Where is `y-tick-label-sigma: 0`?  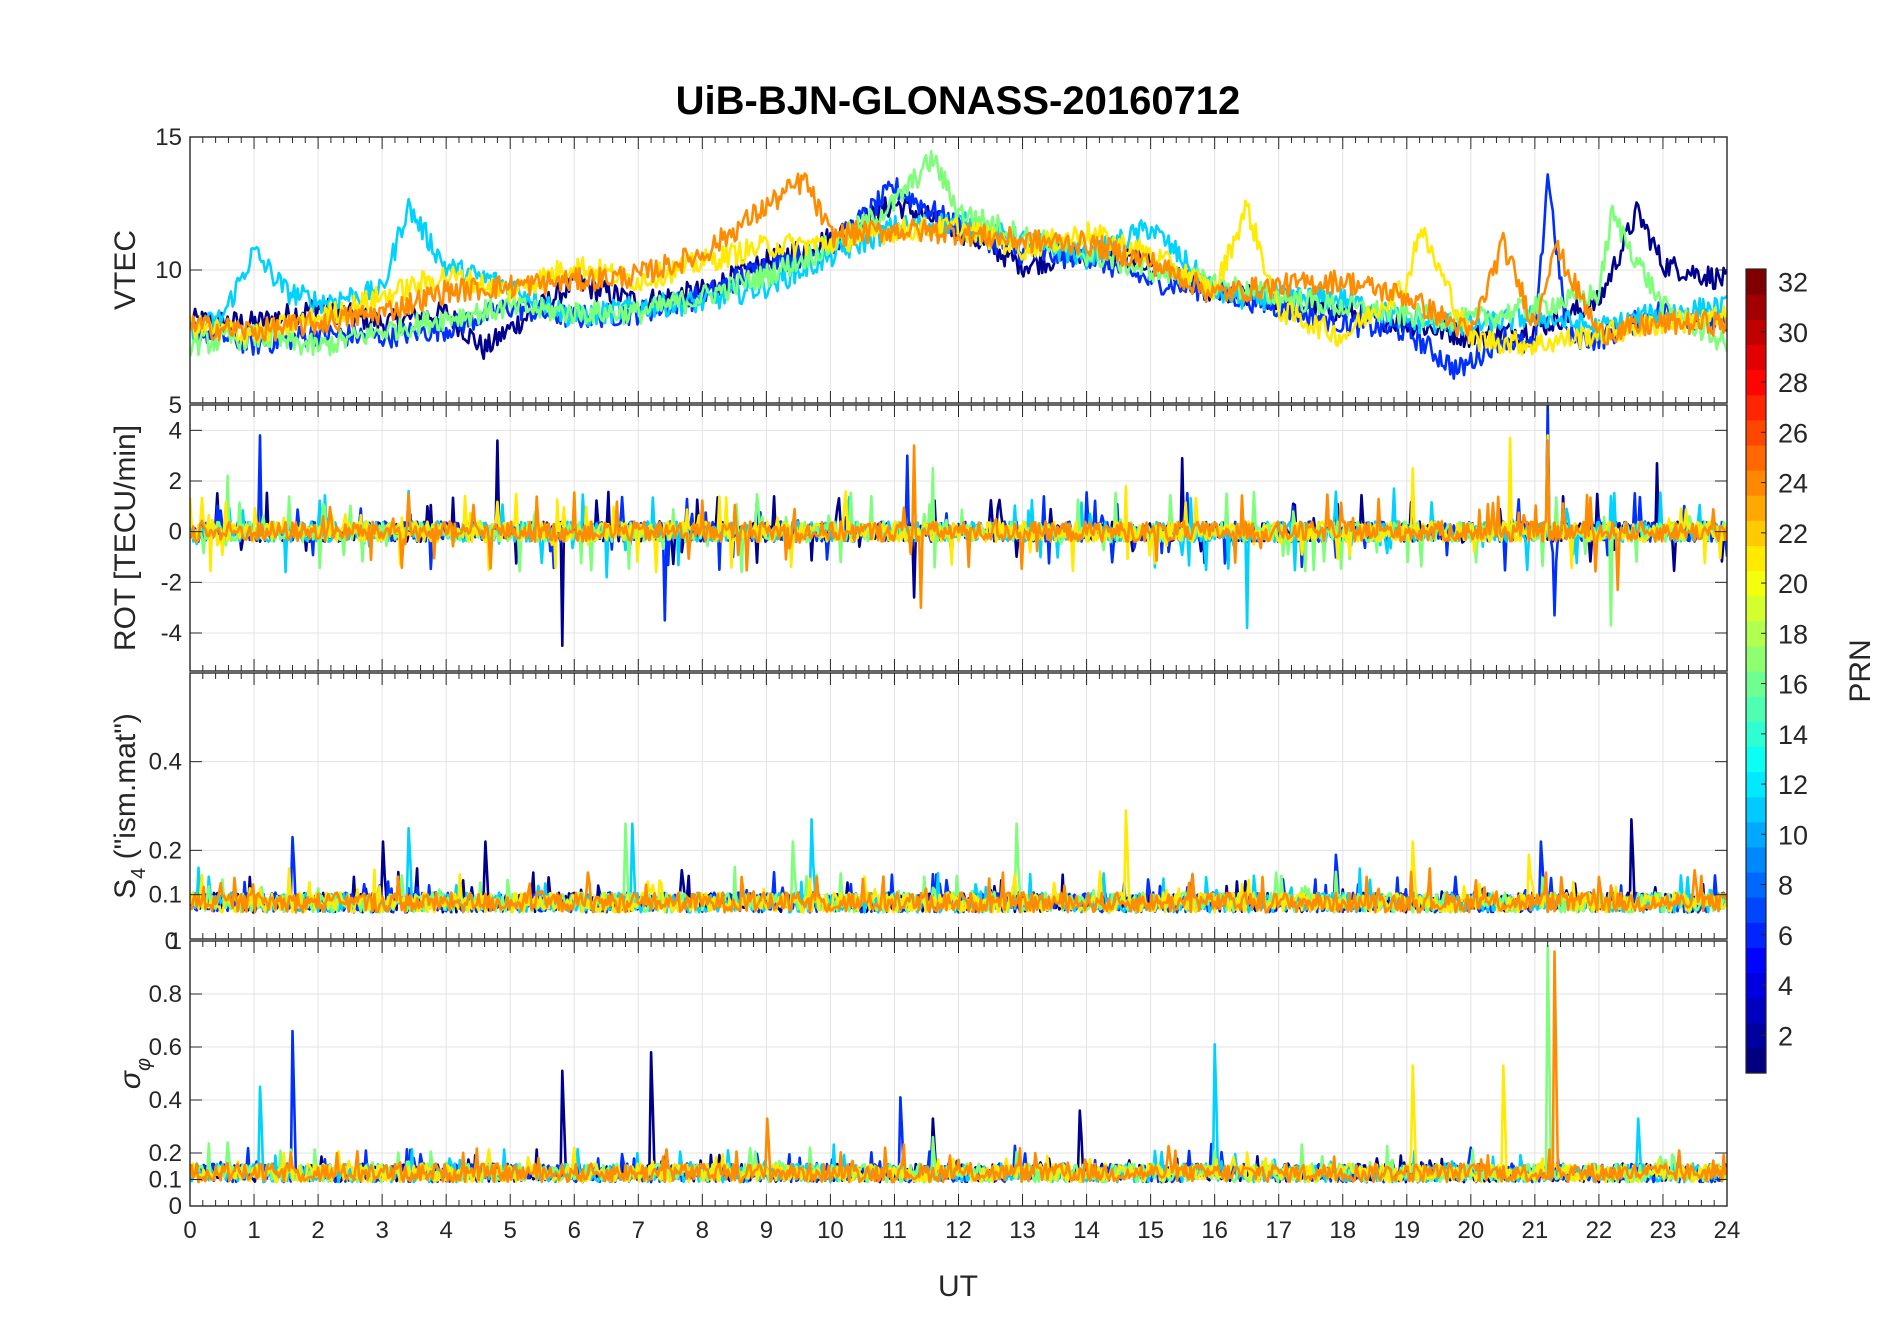
y-tick-label-sigma: 0 is located at coordinates (175, 1206).